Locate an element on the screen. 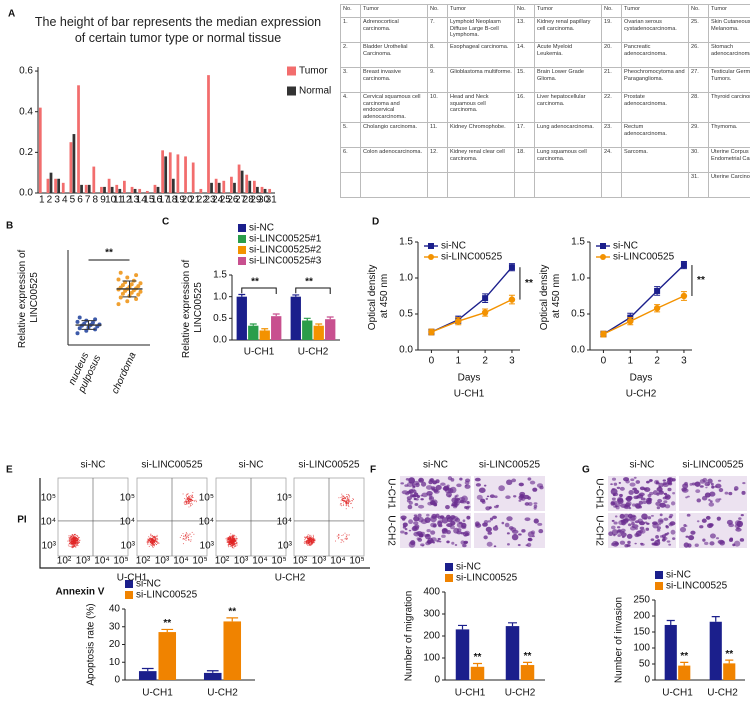 The width and height of the screenshot is (750, 705). legend-swatch is located at coordinates (242, 261).